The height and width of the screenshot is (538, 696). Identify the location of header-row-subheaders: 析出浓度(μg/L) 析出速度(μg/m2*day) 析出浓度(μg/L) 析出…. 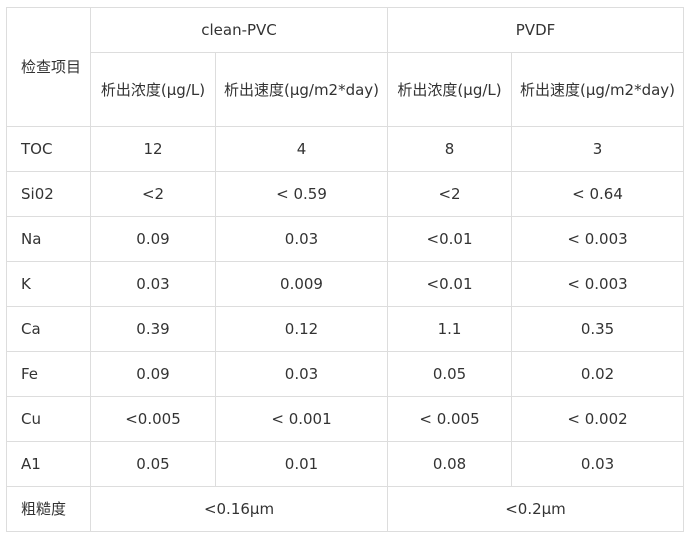
(346, 89).